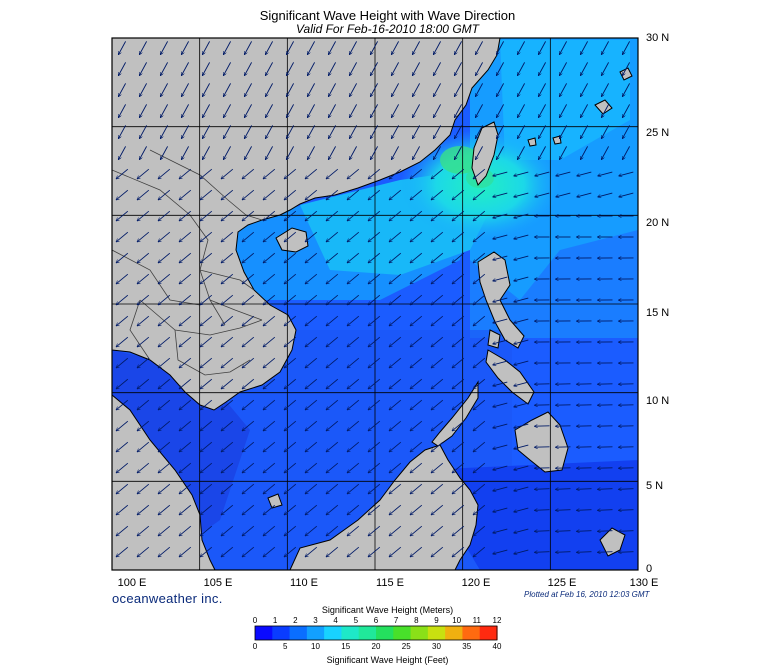  Describe the element at coordinates (390, 583) in the screenshot. I see `lon-label: 115 E` at that location.